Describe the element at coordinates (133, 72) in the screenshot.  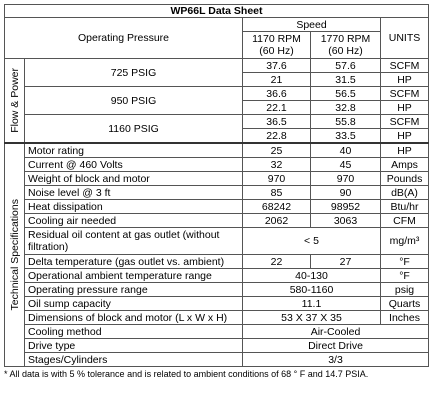
I see `pressure-cell: 725 PSIG` at that location.